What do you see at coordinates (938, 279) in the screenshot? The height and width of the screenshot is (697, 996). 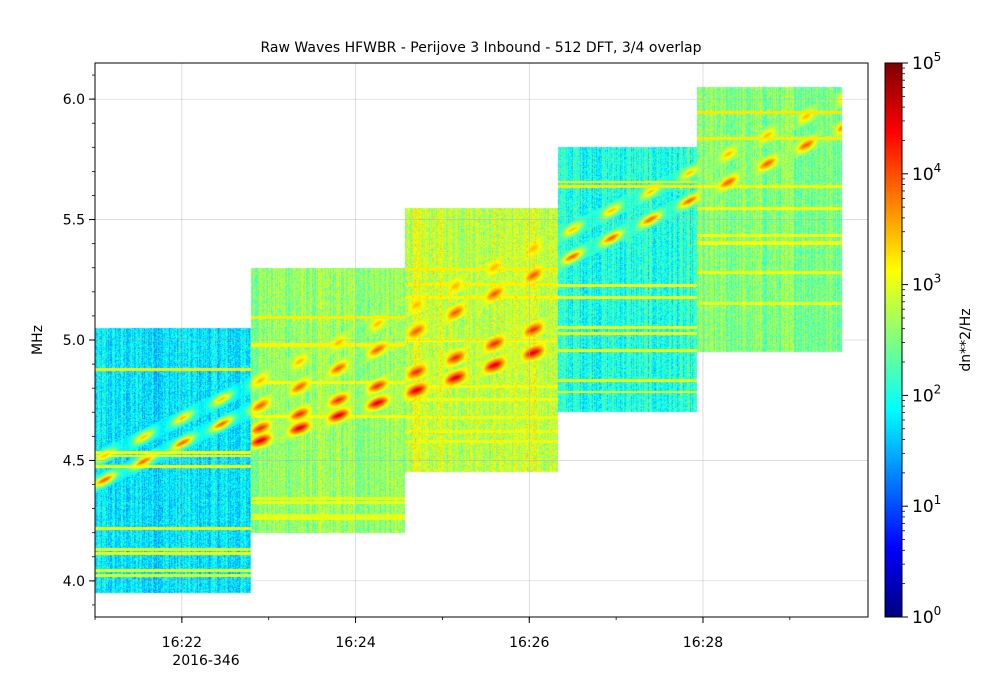 I see `colorbar-tick-exponent: 3` at bounding box center [938, 279].